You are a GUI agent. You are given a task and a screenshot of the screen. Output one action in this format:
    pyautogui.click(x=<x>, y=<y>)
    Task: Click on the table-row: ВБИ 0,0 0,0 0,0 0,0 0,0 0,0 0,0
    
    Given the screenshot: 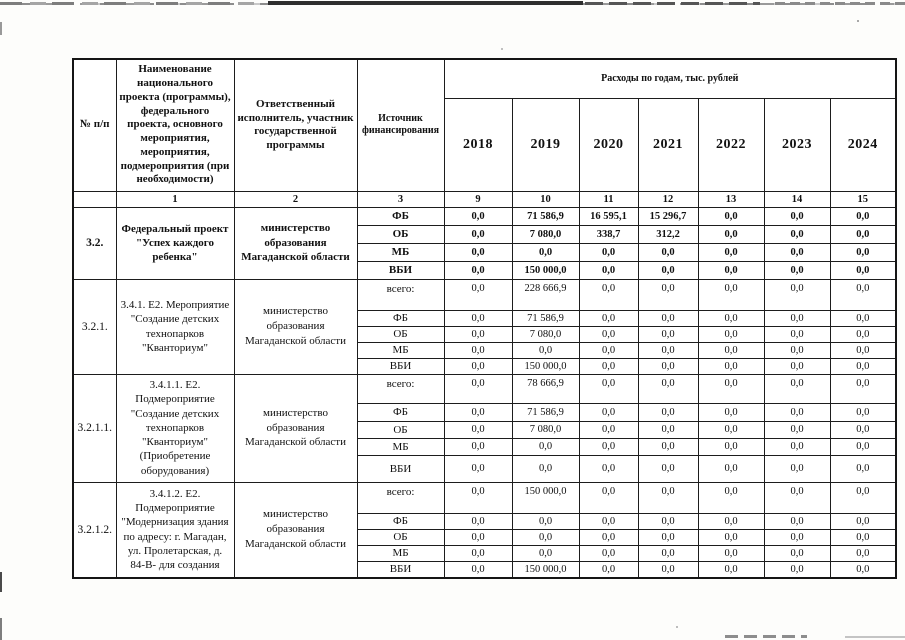 What is the action you would take?
    pyautogui.click(x=485, y=468)
    